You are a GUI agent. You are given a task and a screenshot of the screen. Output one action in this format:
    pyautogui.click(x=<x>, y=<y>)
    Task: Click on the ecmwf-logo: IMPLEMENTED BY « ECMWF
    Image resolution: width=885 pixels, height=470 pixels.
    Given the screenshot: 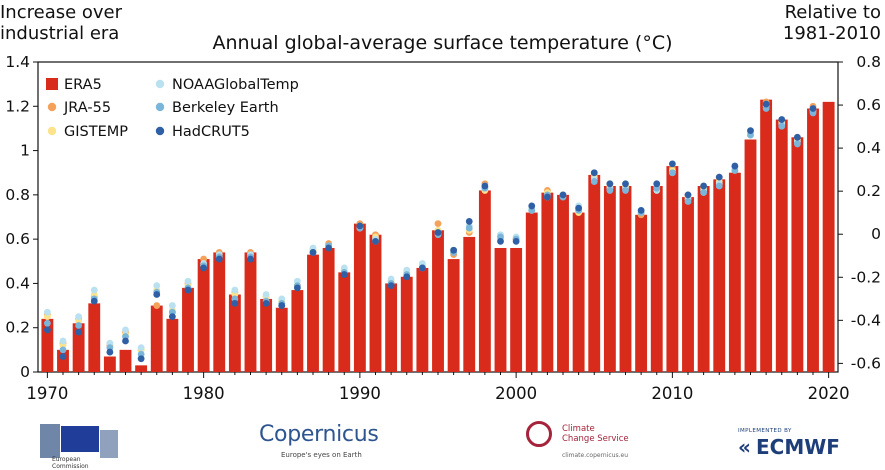 What is the action you would take?
    pyautogui.click(x=798, y=443)
    